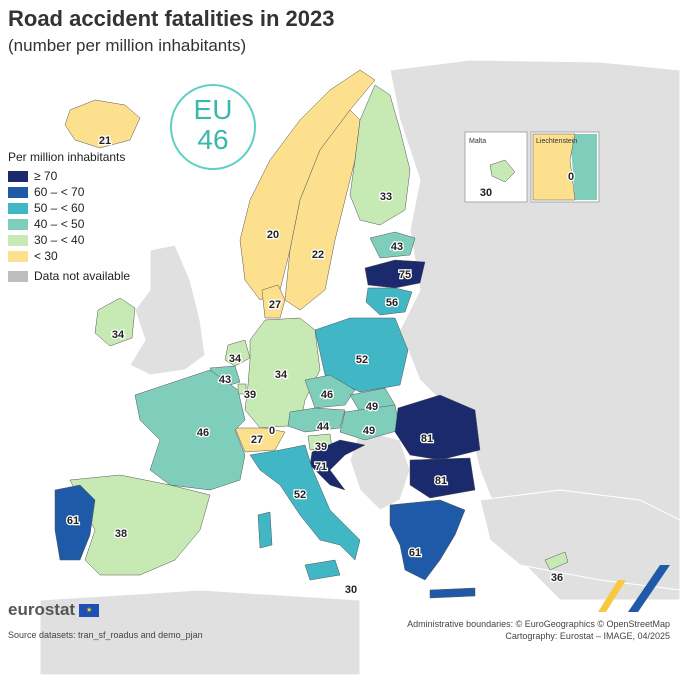 This screenshot has height=675, width=680. What do you see at coordinates (587, 636) in the screenshot?
I see `credit-cartography: Cartography: Eurostat – IMAGE, 04/2025` at bounding box center [587, 636].